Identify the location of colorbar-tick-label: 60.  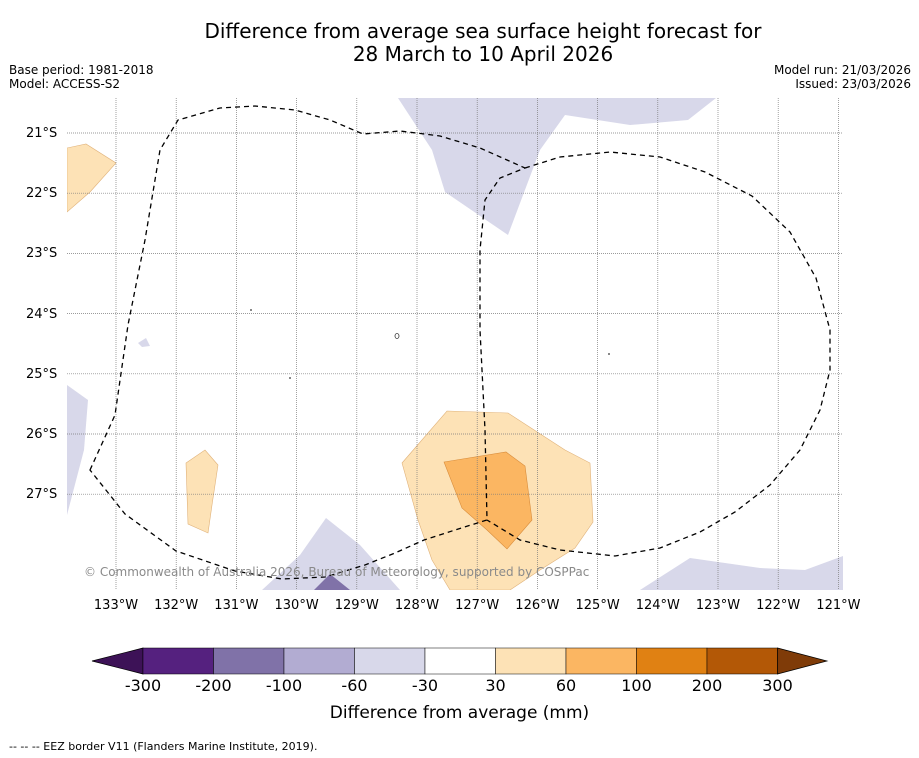
(566, 685).